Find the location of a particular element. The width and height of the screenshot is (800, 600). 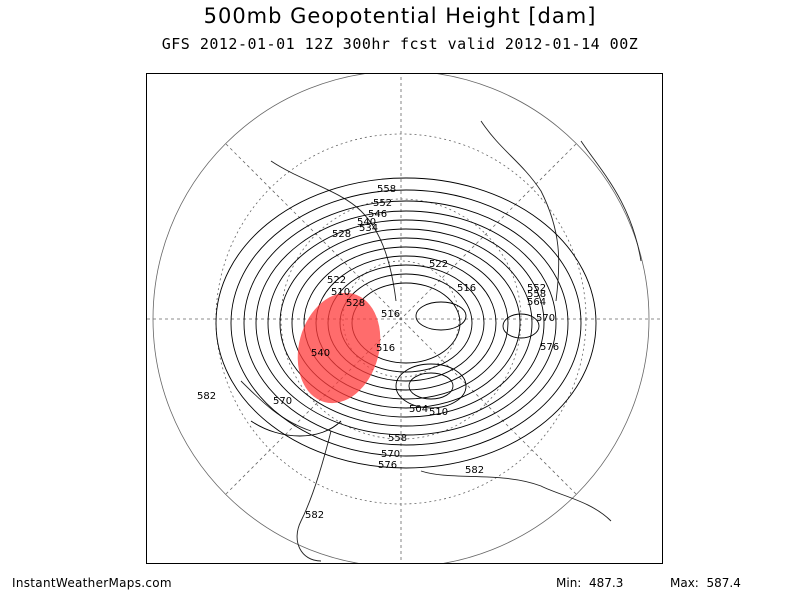

trough-highlight is located at coordinates (339, 348).